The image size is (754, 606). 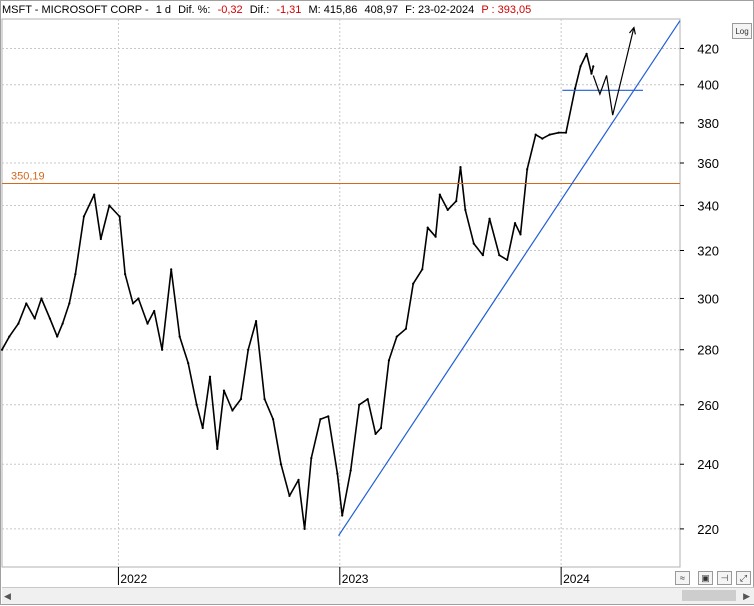 What do you see at coordinates (709, 595) in the screenshot?
I see `scroll-thumb` at bounding box center [709, 595].